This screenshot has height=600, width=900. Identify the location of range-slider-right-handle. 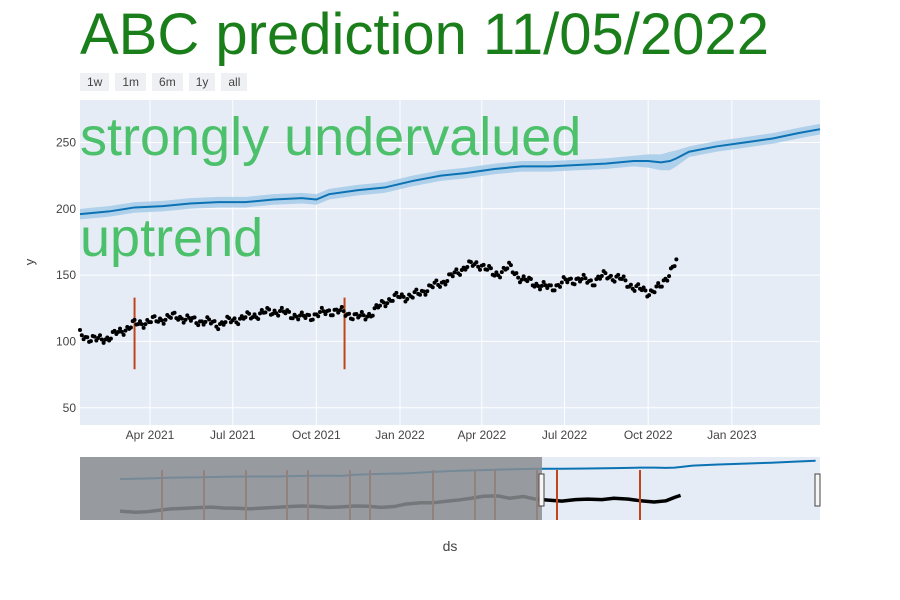
(817, 490).